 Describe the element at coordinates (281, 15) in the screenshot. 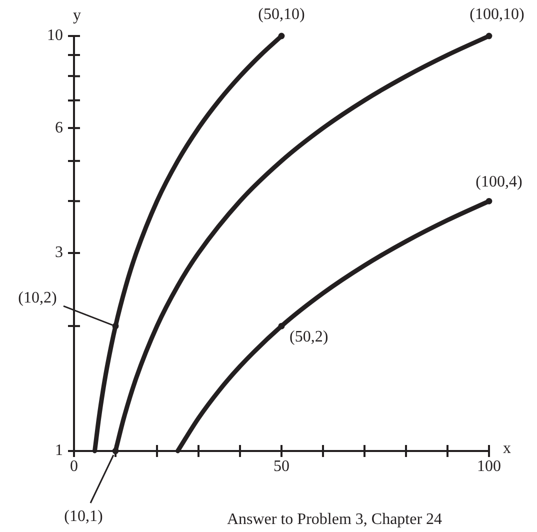

I see `annotation: (50,10)` at that location.